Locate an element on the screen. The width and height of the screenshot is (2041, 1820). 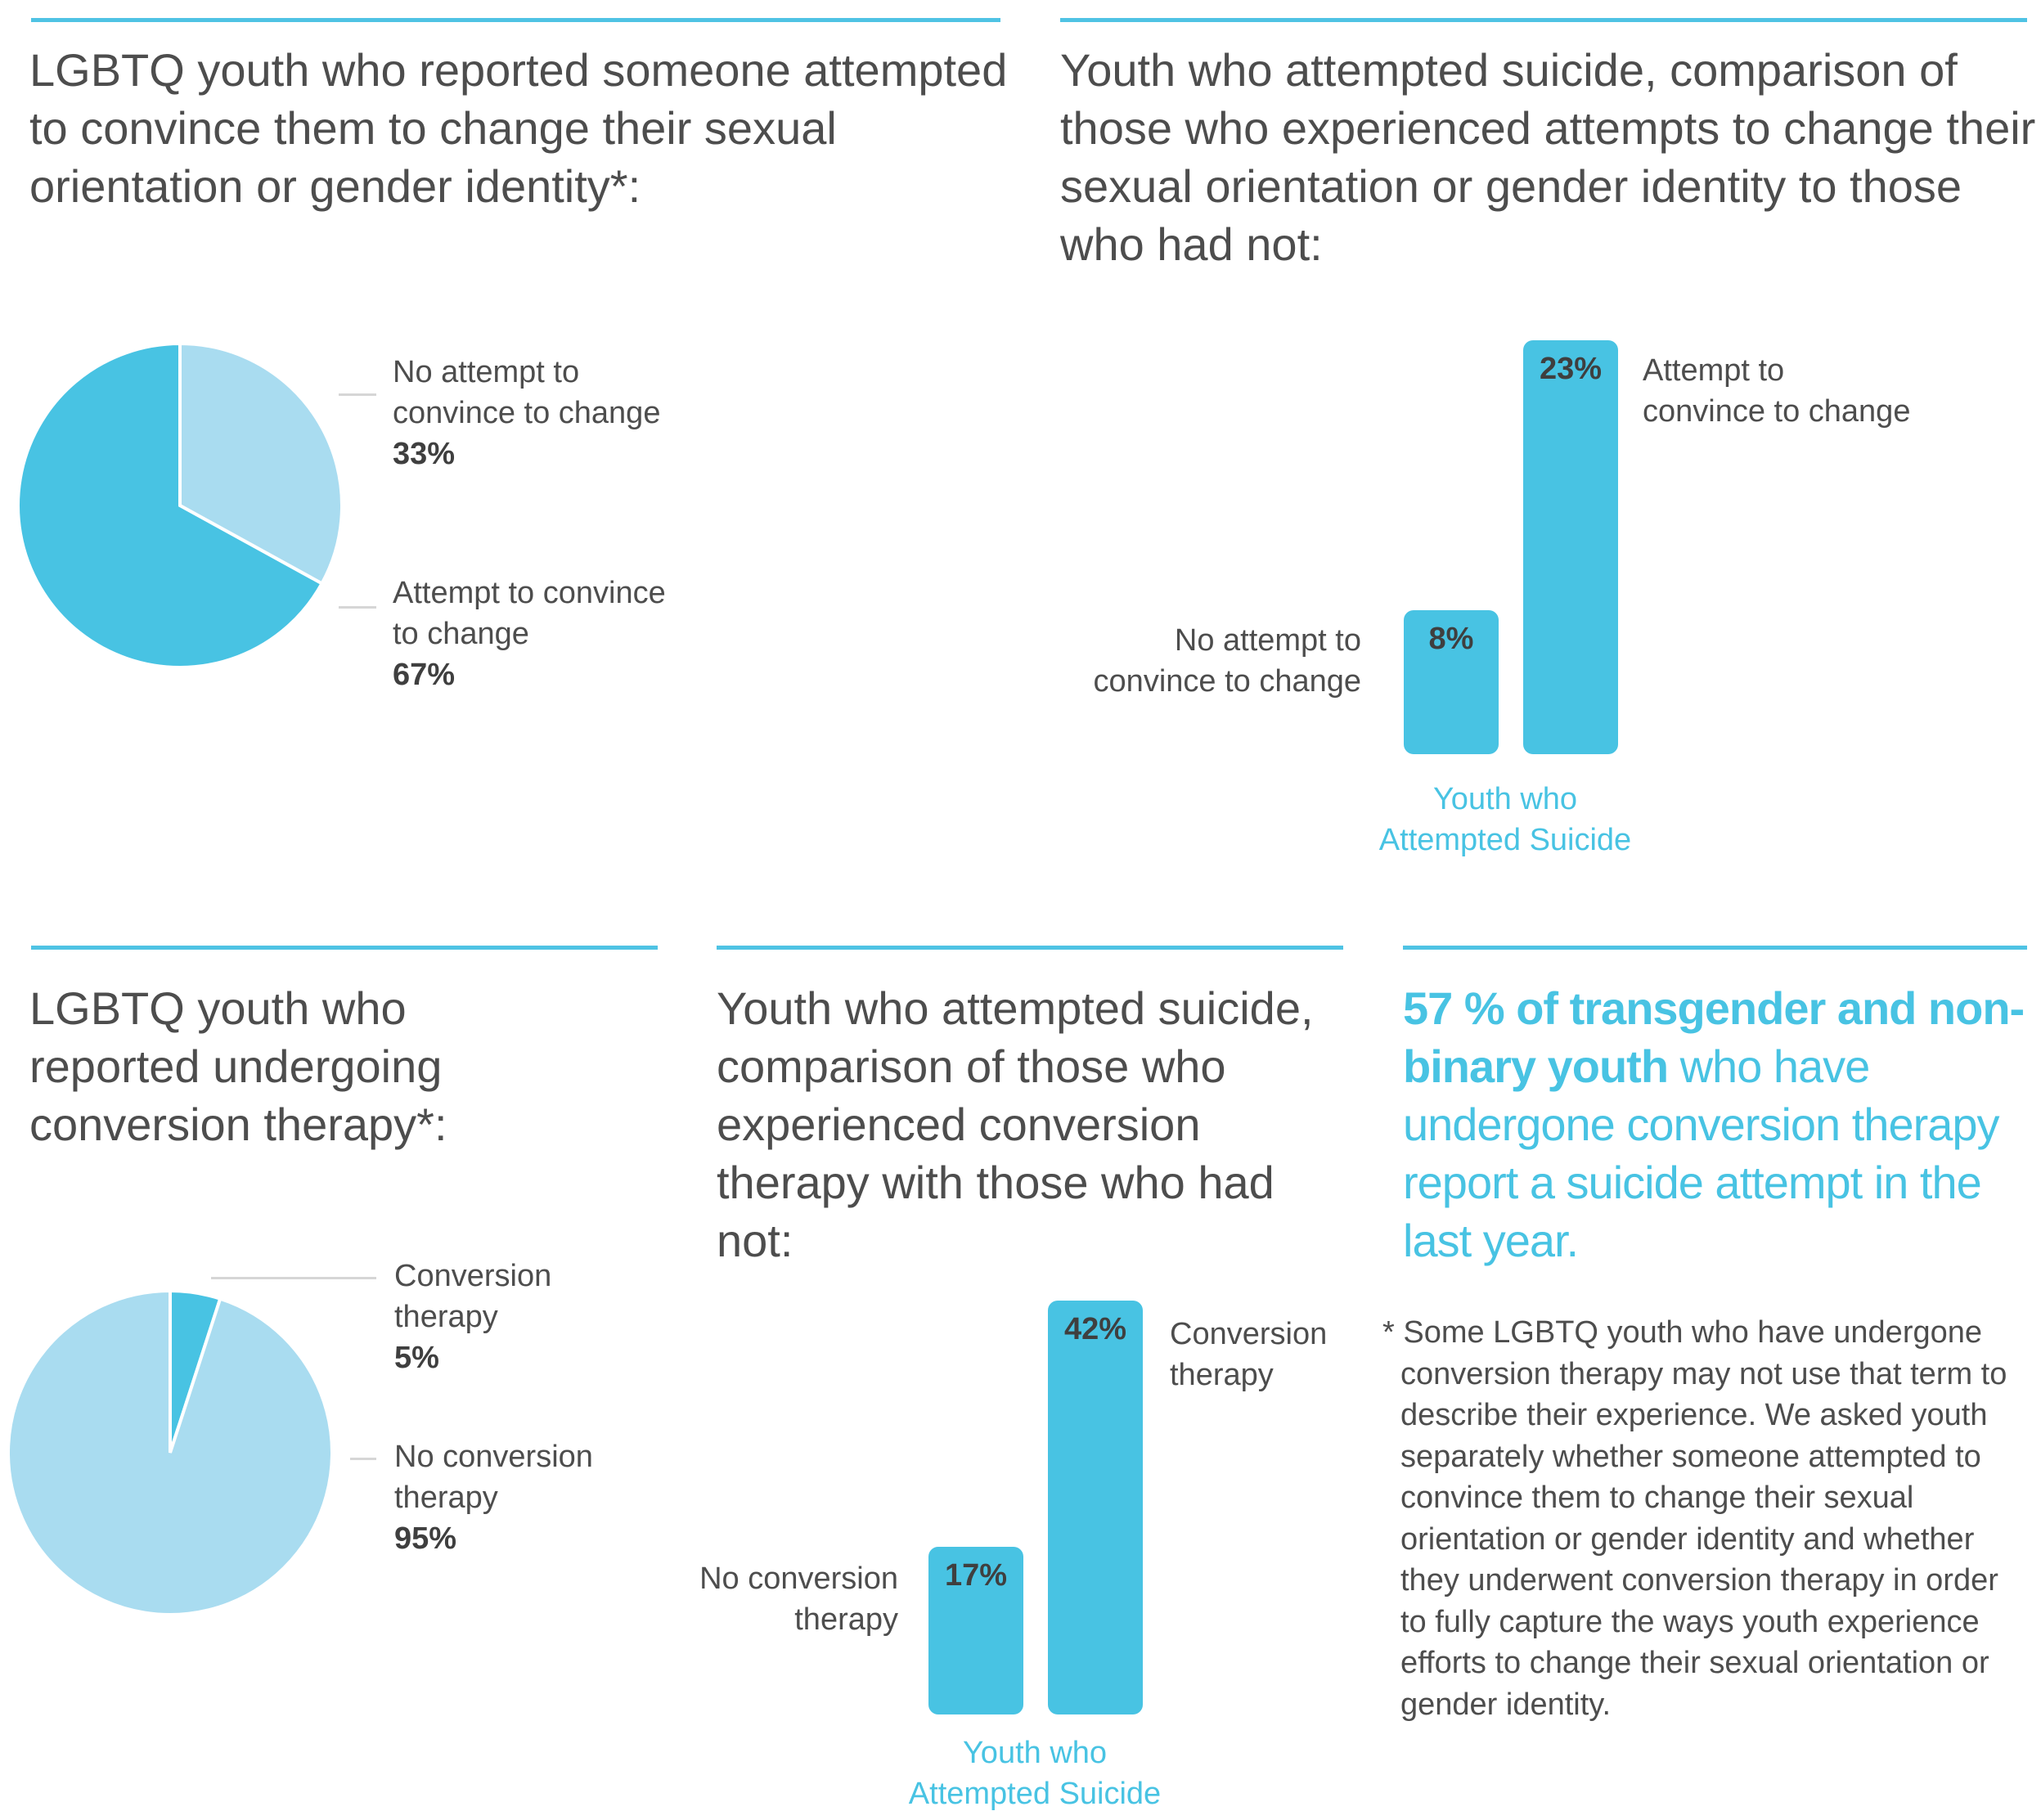
panel4-rule is located at coordinates (1030, 948).